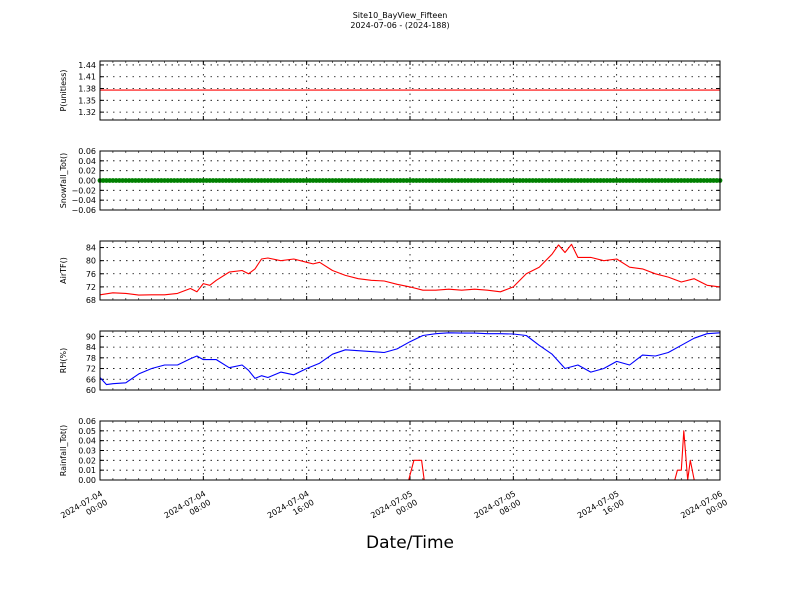  Describe the element at coordinates (87, 431) in the screenshot. I see `y-tick-label: 0.05` at that location.